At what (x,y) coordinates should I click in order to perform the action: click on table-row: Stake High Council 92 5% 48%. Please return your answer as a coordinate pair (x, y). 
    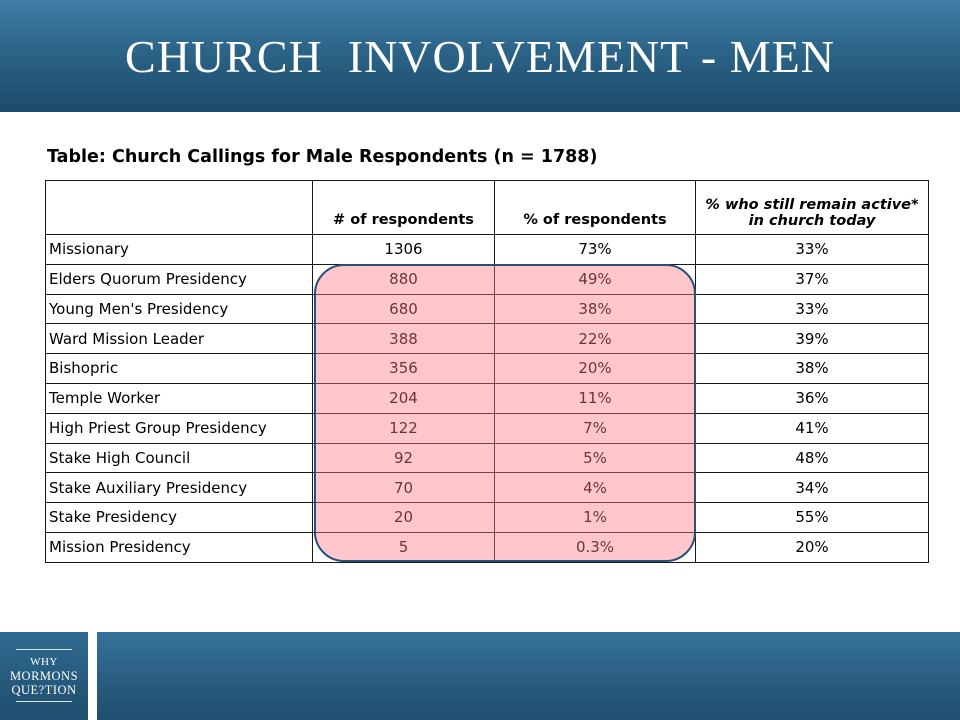
    Looking at the image, I should click on (487, 458).